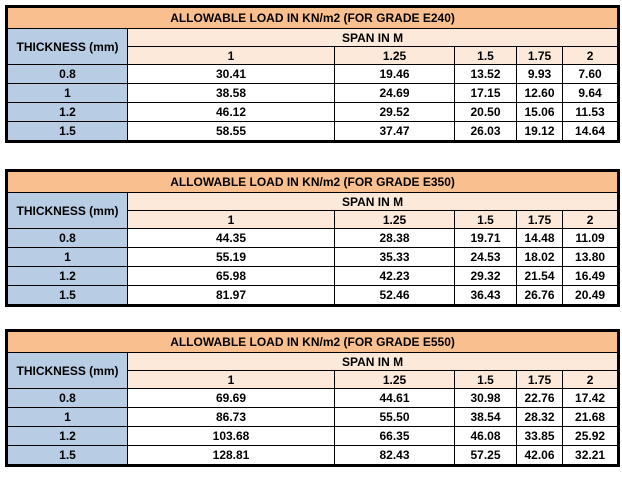 The width and height of the screenshot is (622, 504). Describe the element at coordinates (590, 417) in the screenshot. I see `load-value: 21.68` at that location.